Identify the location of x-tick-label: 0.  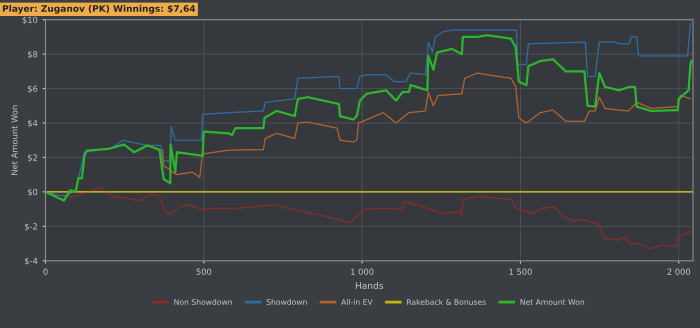
(45, 271).